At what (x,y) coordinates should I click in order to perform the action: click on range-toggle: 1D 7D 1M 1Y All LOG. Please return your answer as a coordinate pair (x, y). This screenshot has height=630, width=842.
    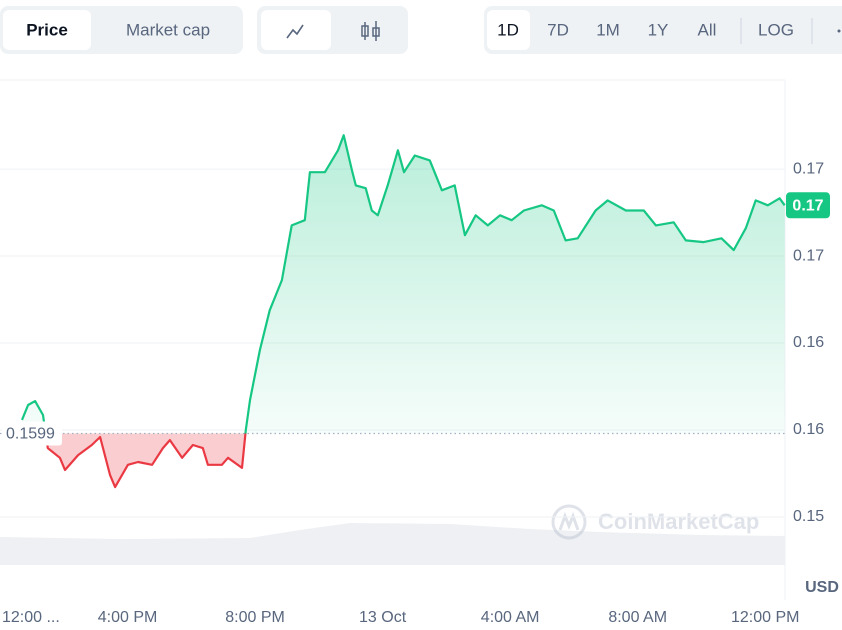
    Looking at the image, I should click on (663, 30).